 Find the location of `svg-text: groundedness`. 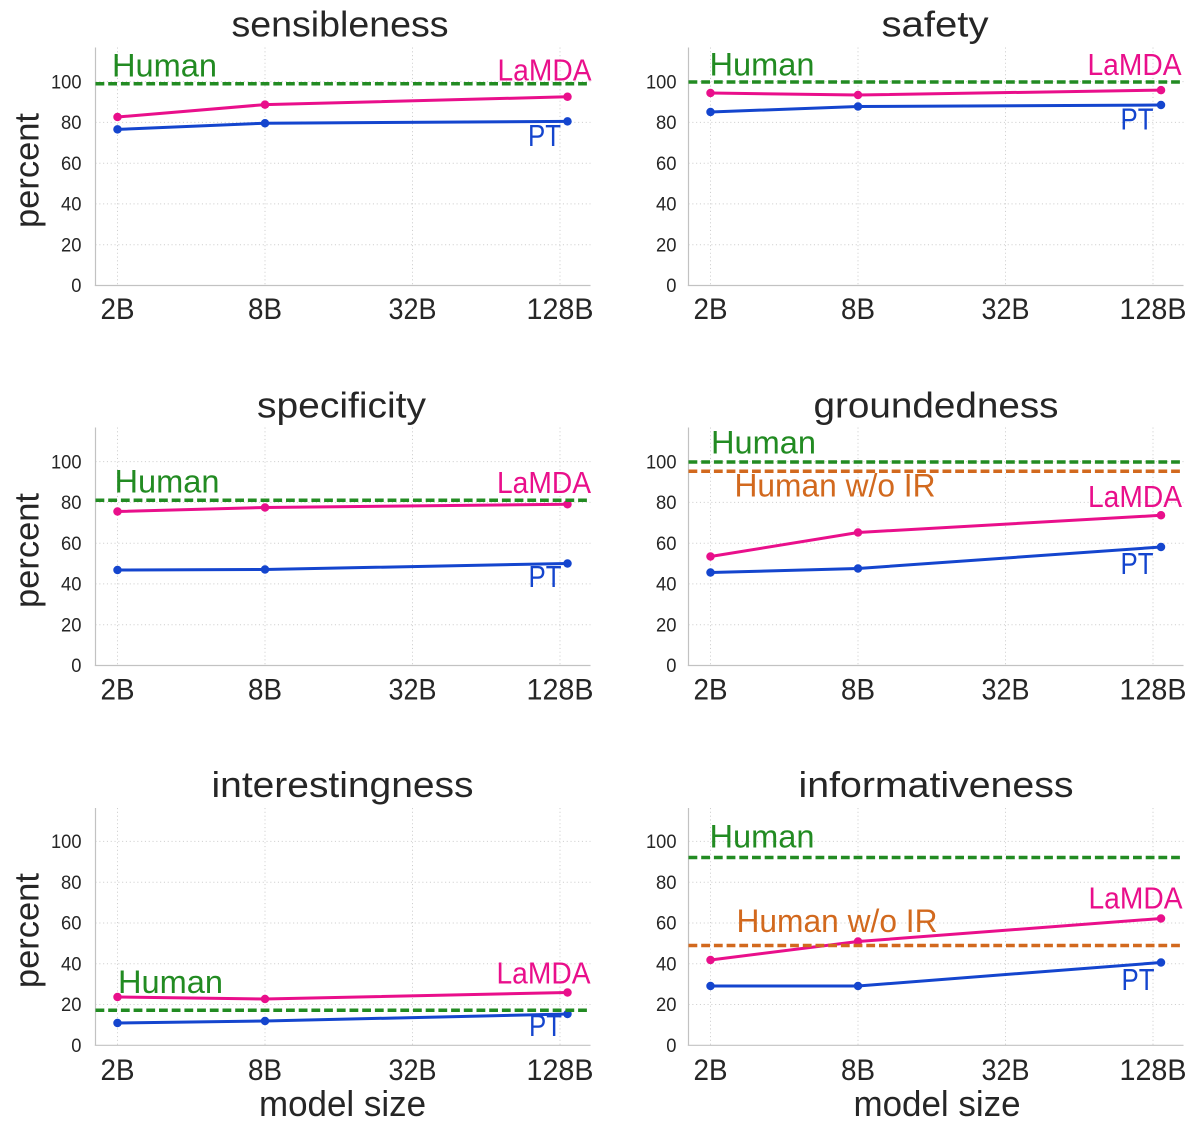

svg-text: groundedness is located at coordinates (936, 405).